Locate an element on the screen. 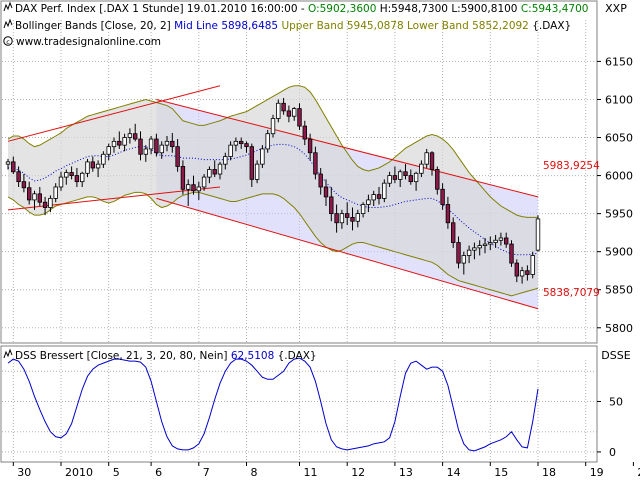 The image size is (640, 483). down-channel-upper-line is located at coordinates (347, 148).